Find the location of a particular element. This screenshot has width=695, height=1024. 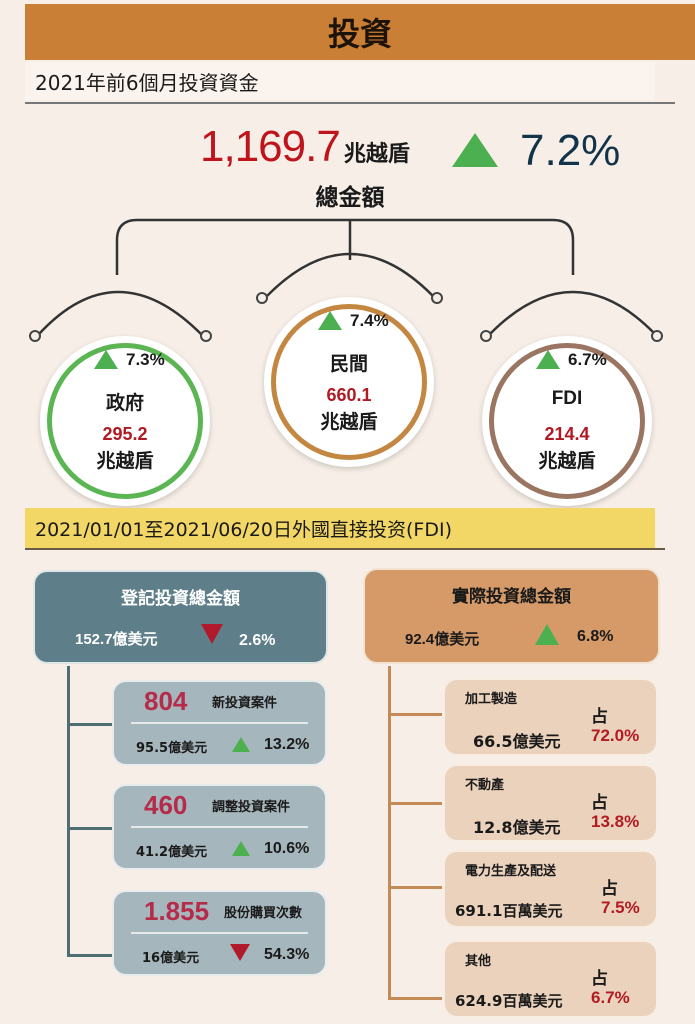

sector-amount: 691.1百萬美元 is located at coordinates (509, 911).